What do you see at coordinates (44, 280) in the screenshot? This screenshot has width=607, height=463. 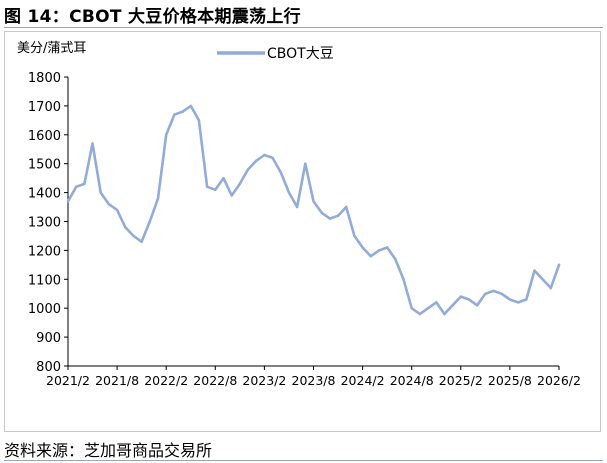 I see `y-tick-label: 1100` at bounding box center [44, 280].